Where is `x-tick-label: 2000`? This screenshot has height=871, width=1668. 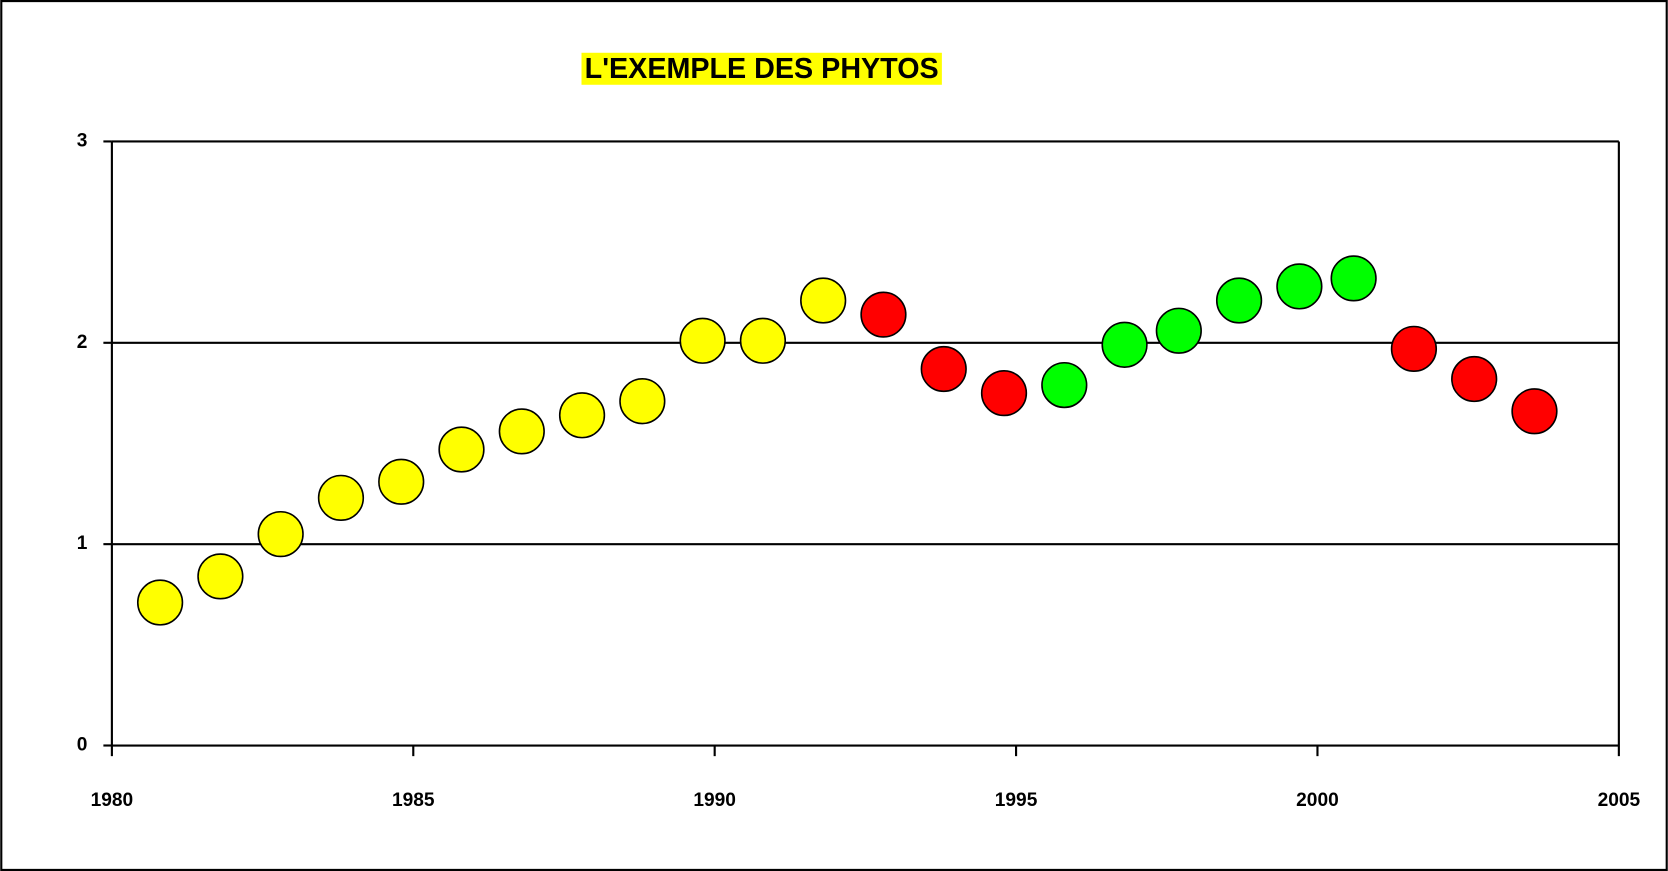 x-tick-label: 2000 is located at coordinates (1317, 800).